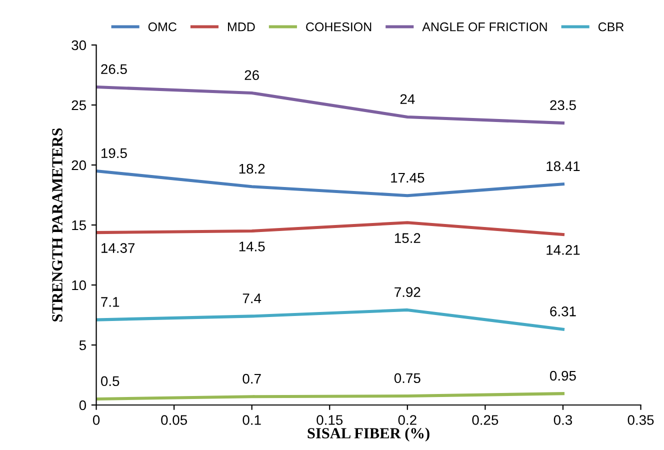 This screenshot has width=664, height=450. What do you see at coordinates (252, 247) in the screenshot?
I see `data-label: 14.5` at bounding box center [252, 247].